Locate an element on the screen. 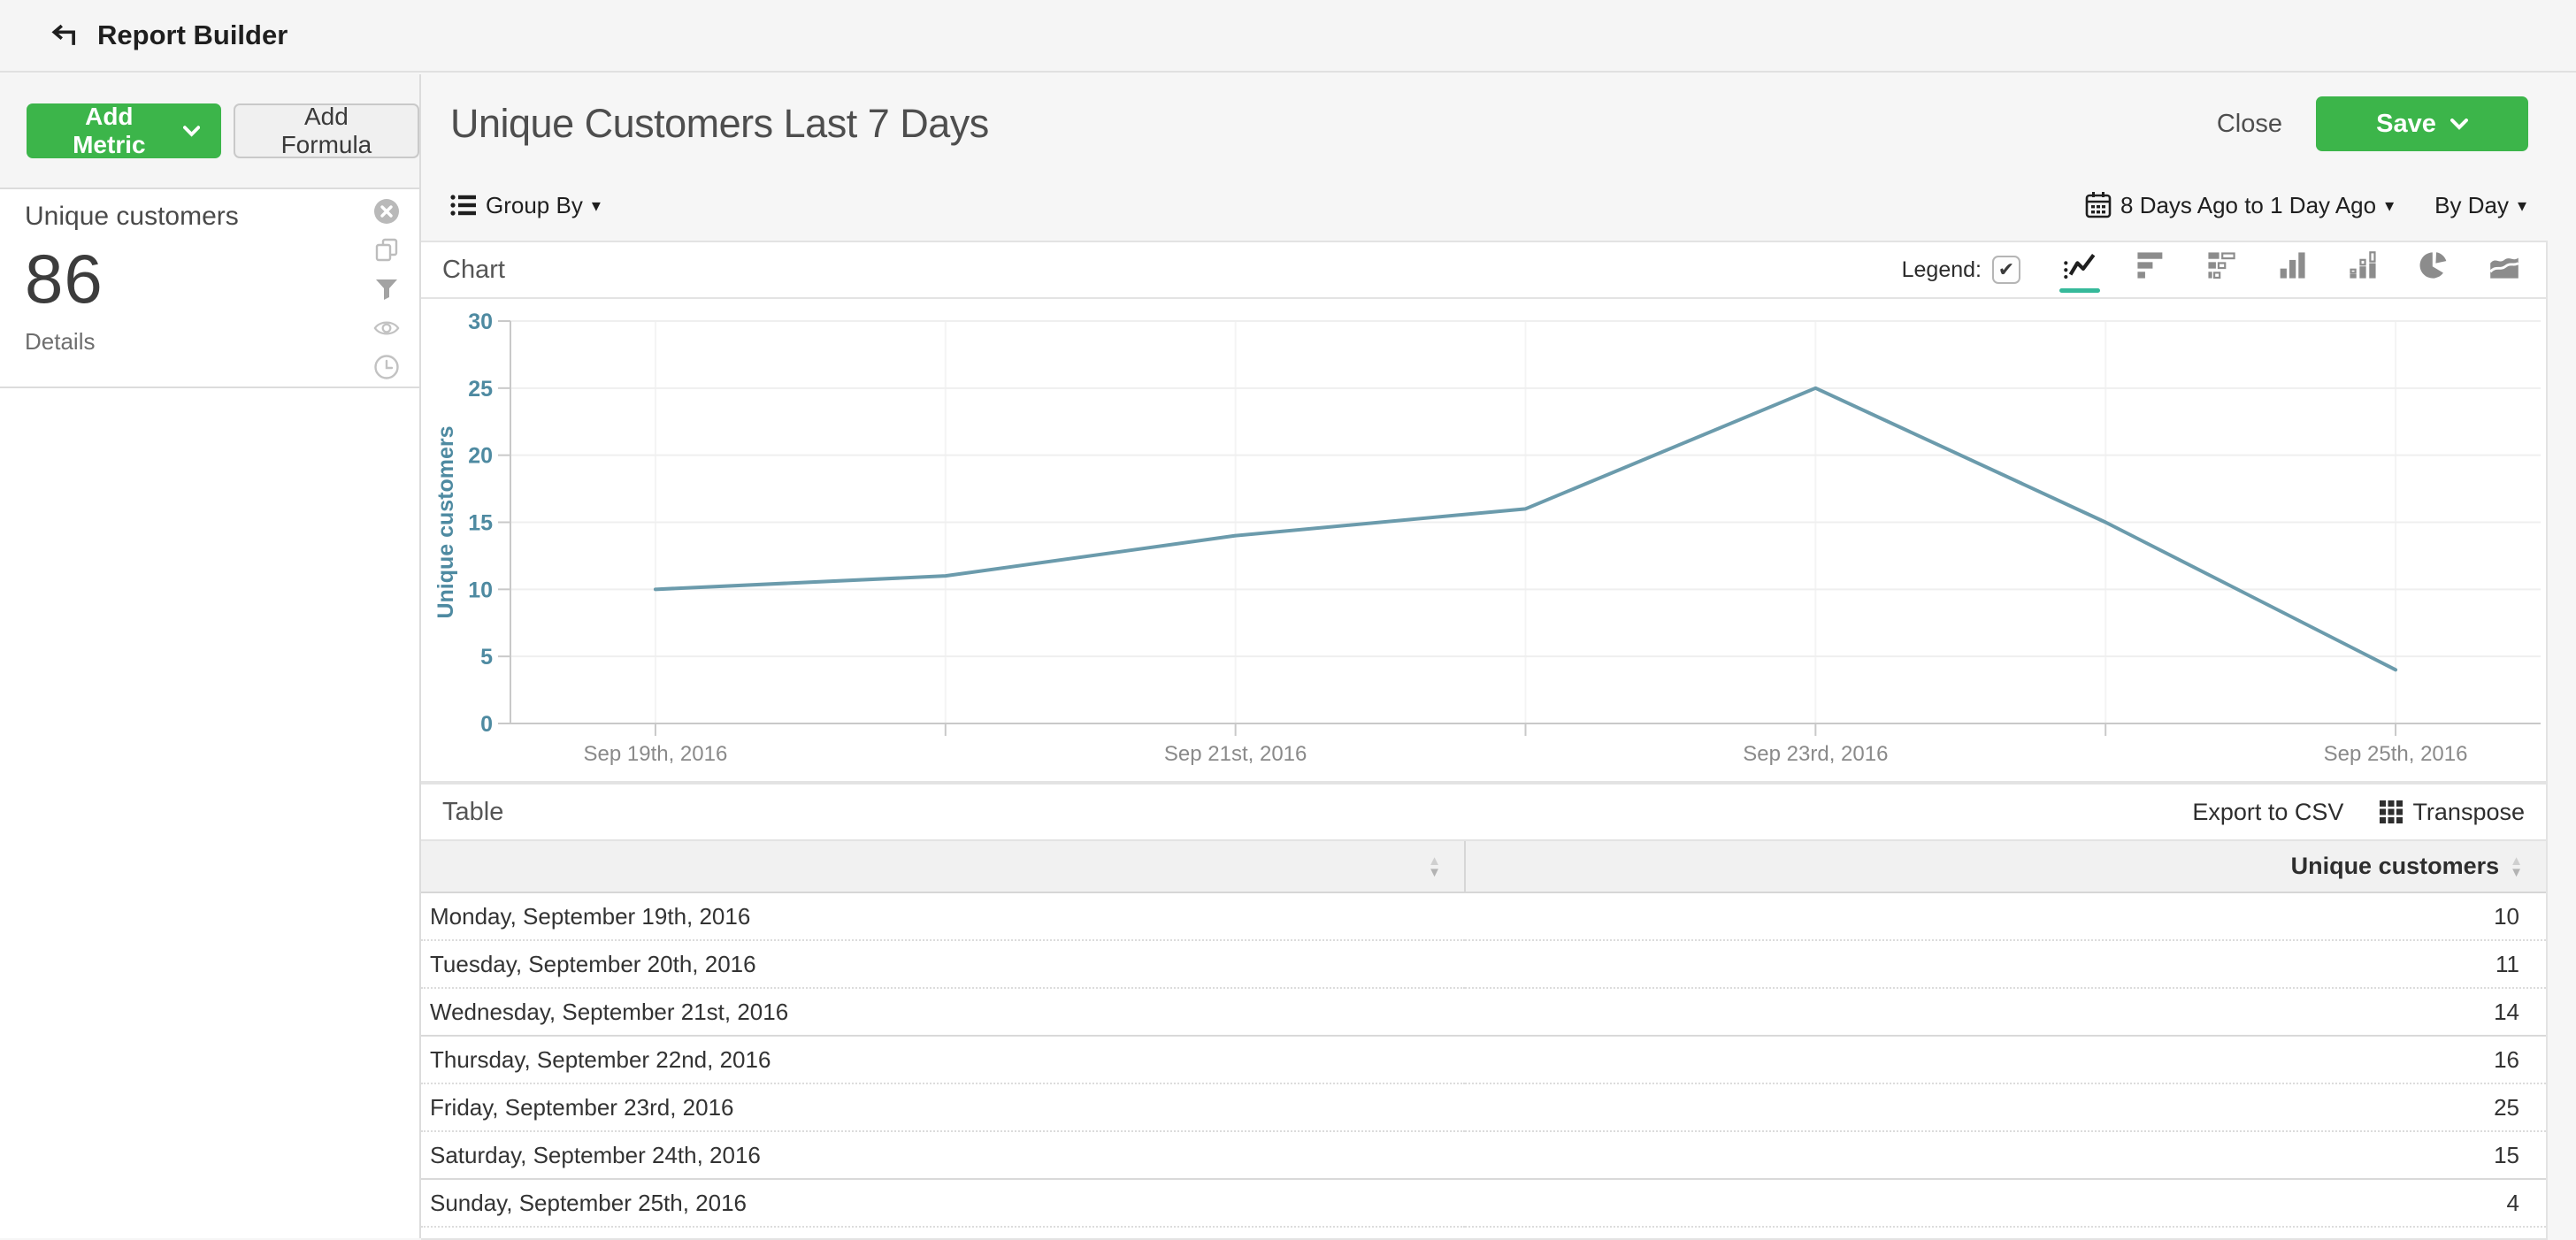  svg-text: 10 is located at coordinates (480, 590).